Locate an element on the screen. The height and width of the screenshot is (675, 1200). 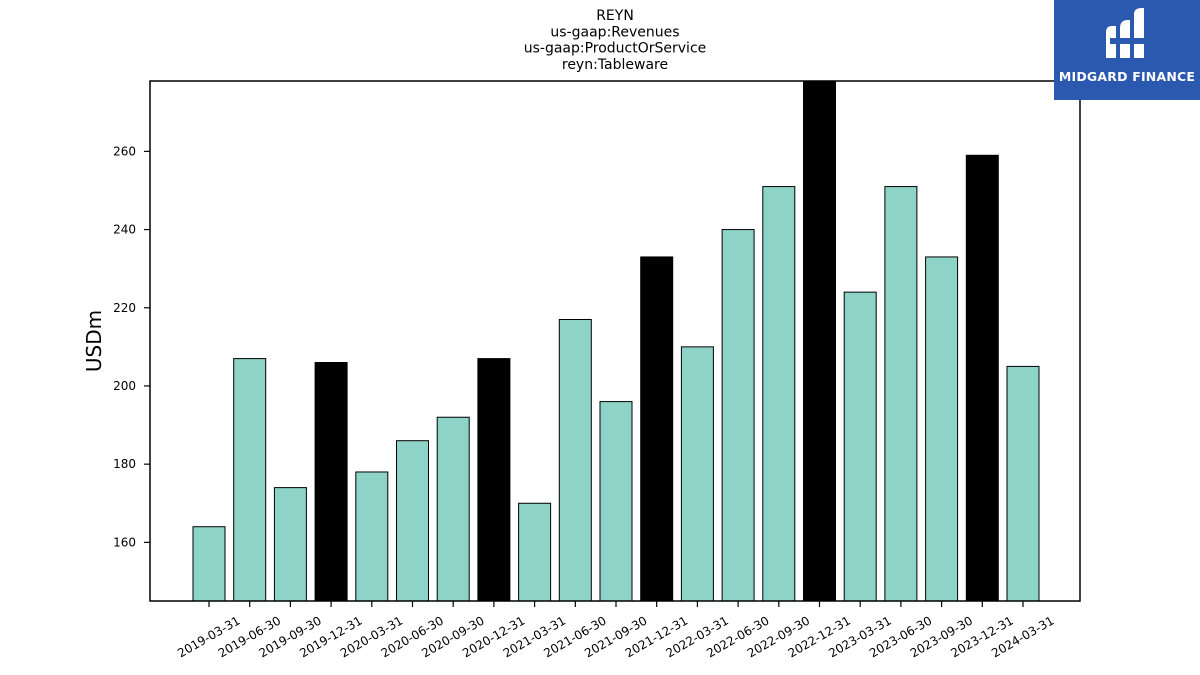
y-axis-label: USDm is located at coordinates (94, 341).